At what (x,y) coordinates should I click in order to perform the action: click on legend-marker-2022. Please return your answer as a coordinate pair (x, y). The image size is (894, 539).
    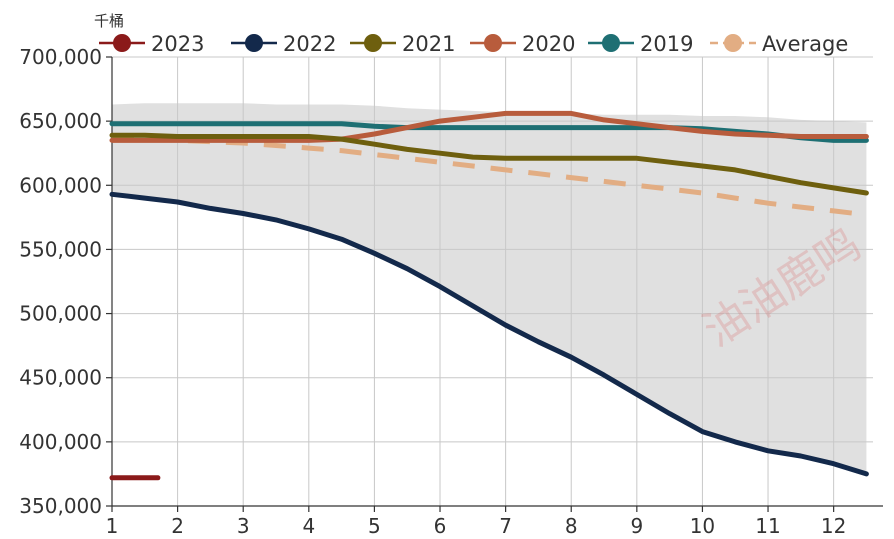
    Looking at the image, I should click on (254, 43).